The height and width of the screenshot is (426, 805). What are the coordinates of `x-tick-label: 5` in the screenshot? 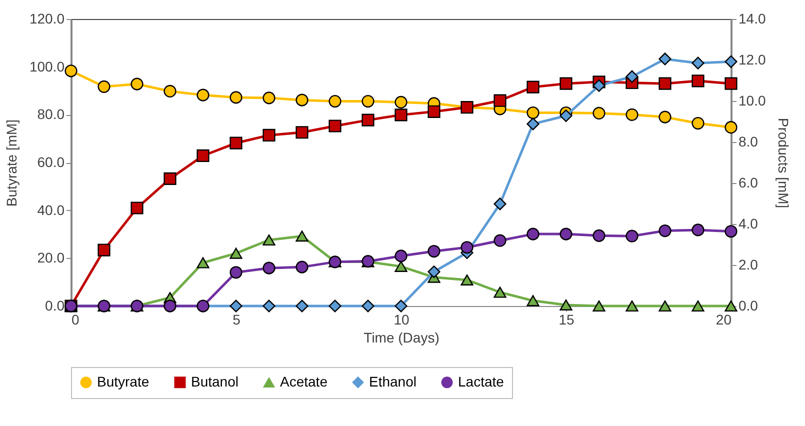 It's located at (236, 320).